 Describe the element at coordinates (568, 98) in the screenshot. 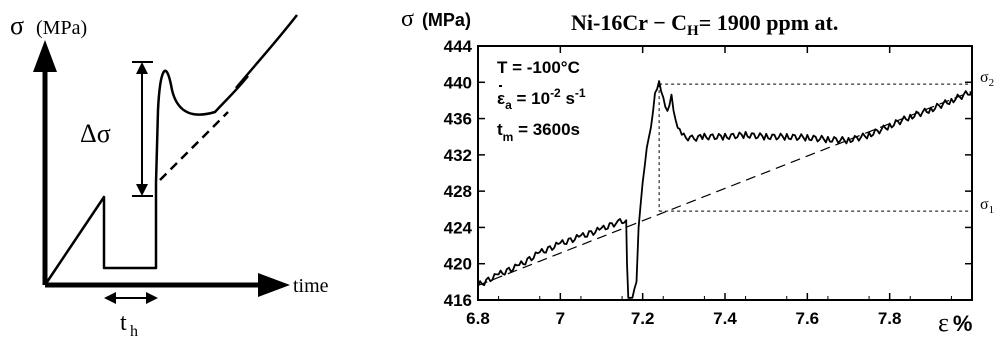

I see `annotation-rate-unit: s` at that location.